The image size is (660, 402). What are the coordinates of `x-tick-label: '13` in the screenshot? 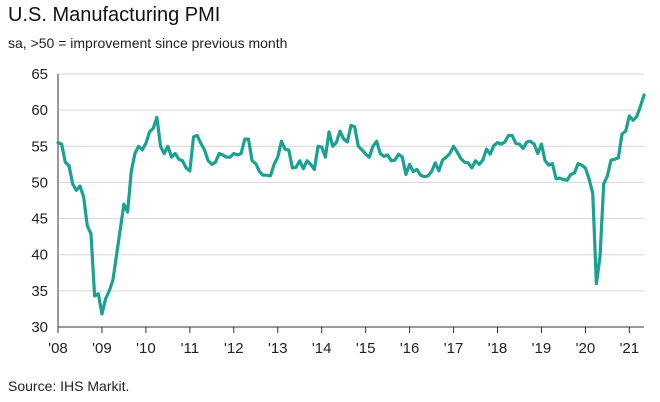 It's located at (278, 348).